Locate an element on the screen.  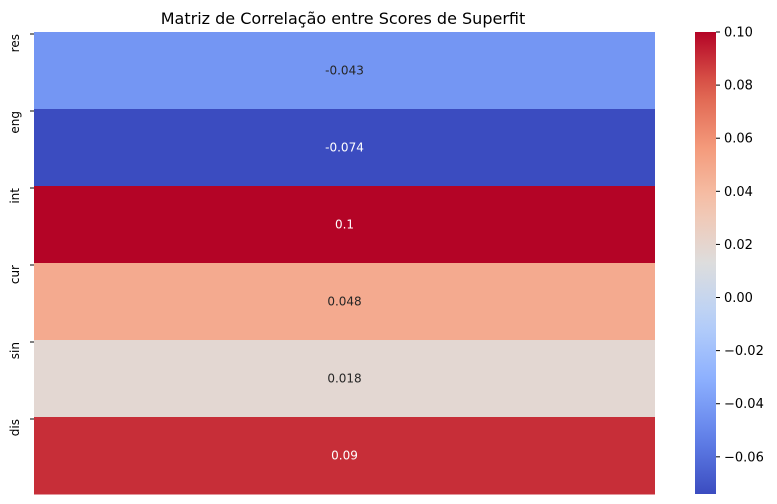
heatmap-cell-res is located at coordinates (344, 71).